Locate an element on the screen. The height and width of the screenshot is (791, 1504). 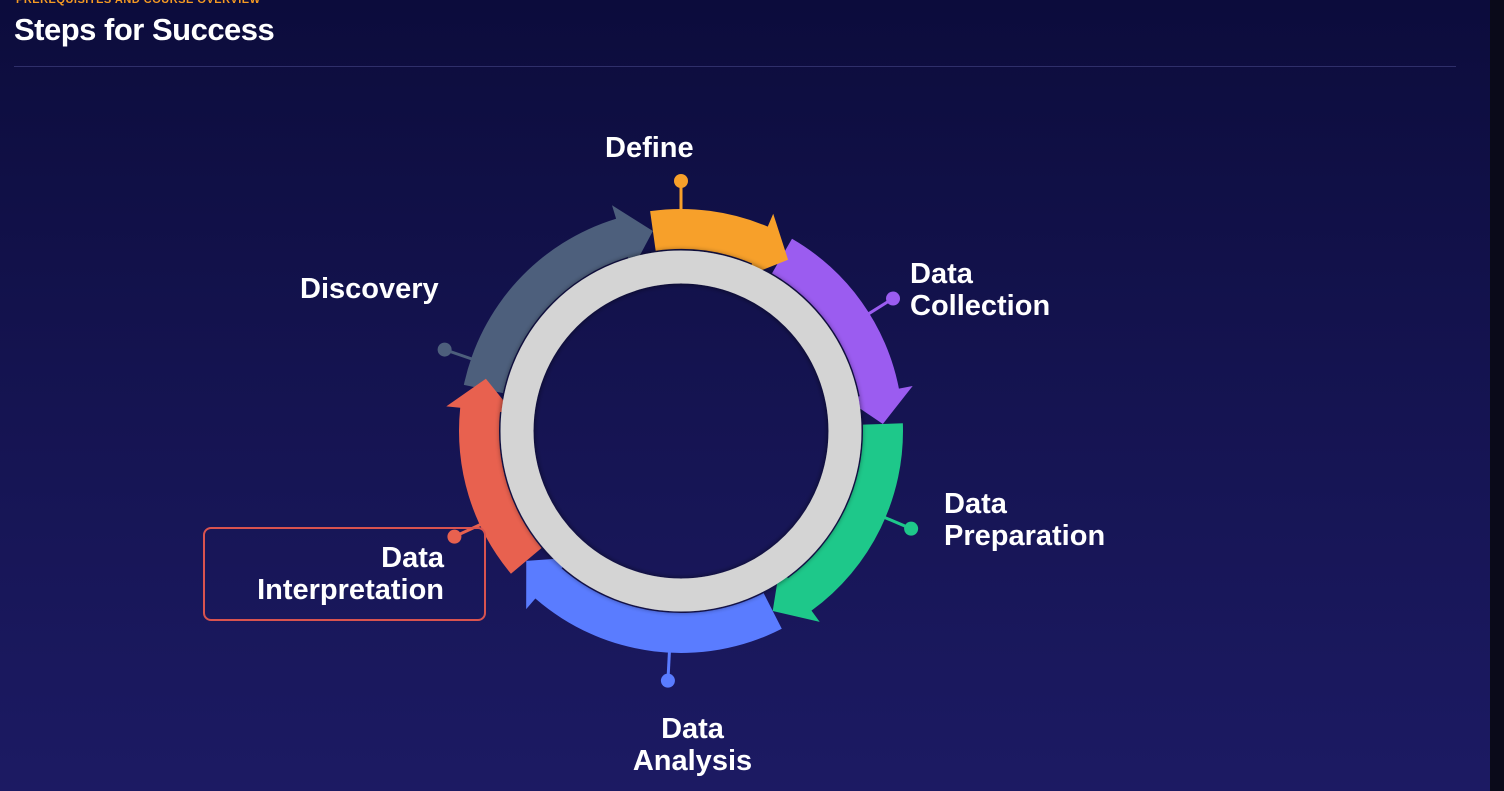
highlight-box-interpretation is located at coordinates (344, 574).